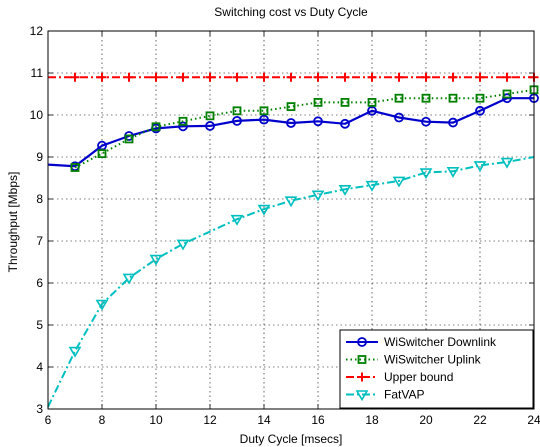  I want to click on y-tick-label: 9, so click(39, 157).